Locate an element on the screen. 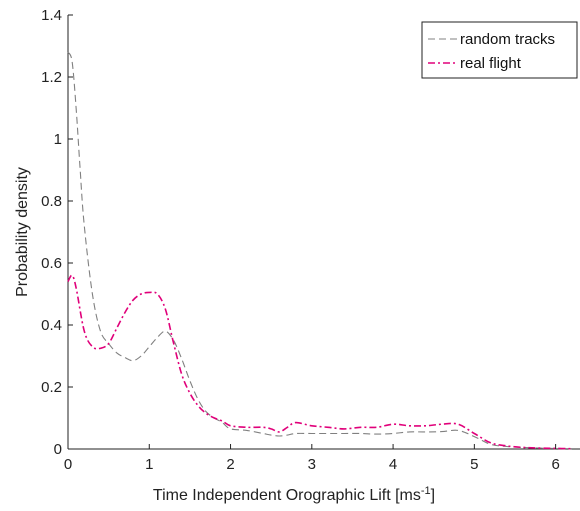 This screenshot has height=511, width=580. y-tick-label: 1 is located at coordinates (58, 139).